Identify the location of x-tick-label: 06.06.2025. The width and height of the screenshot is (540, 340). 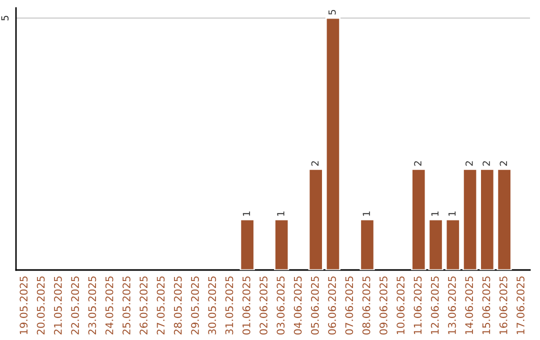
(332, 305).